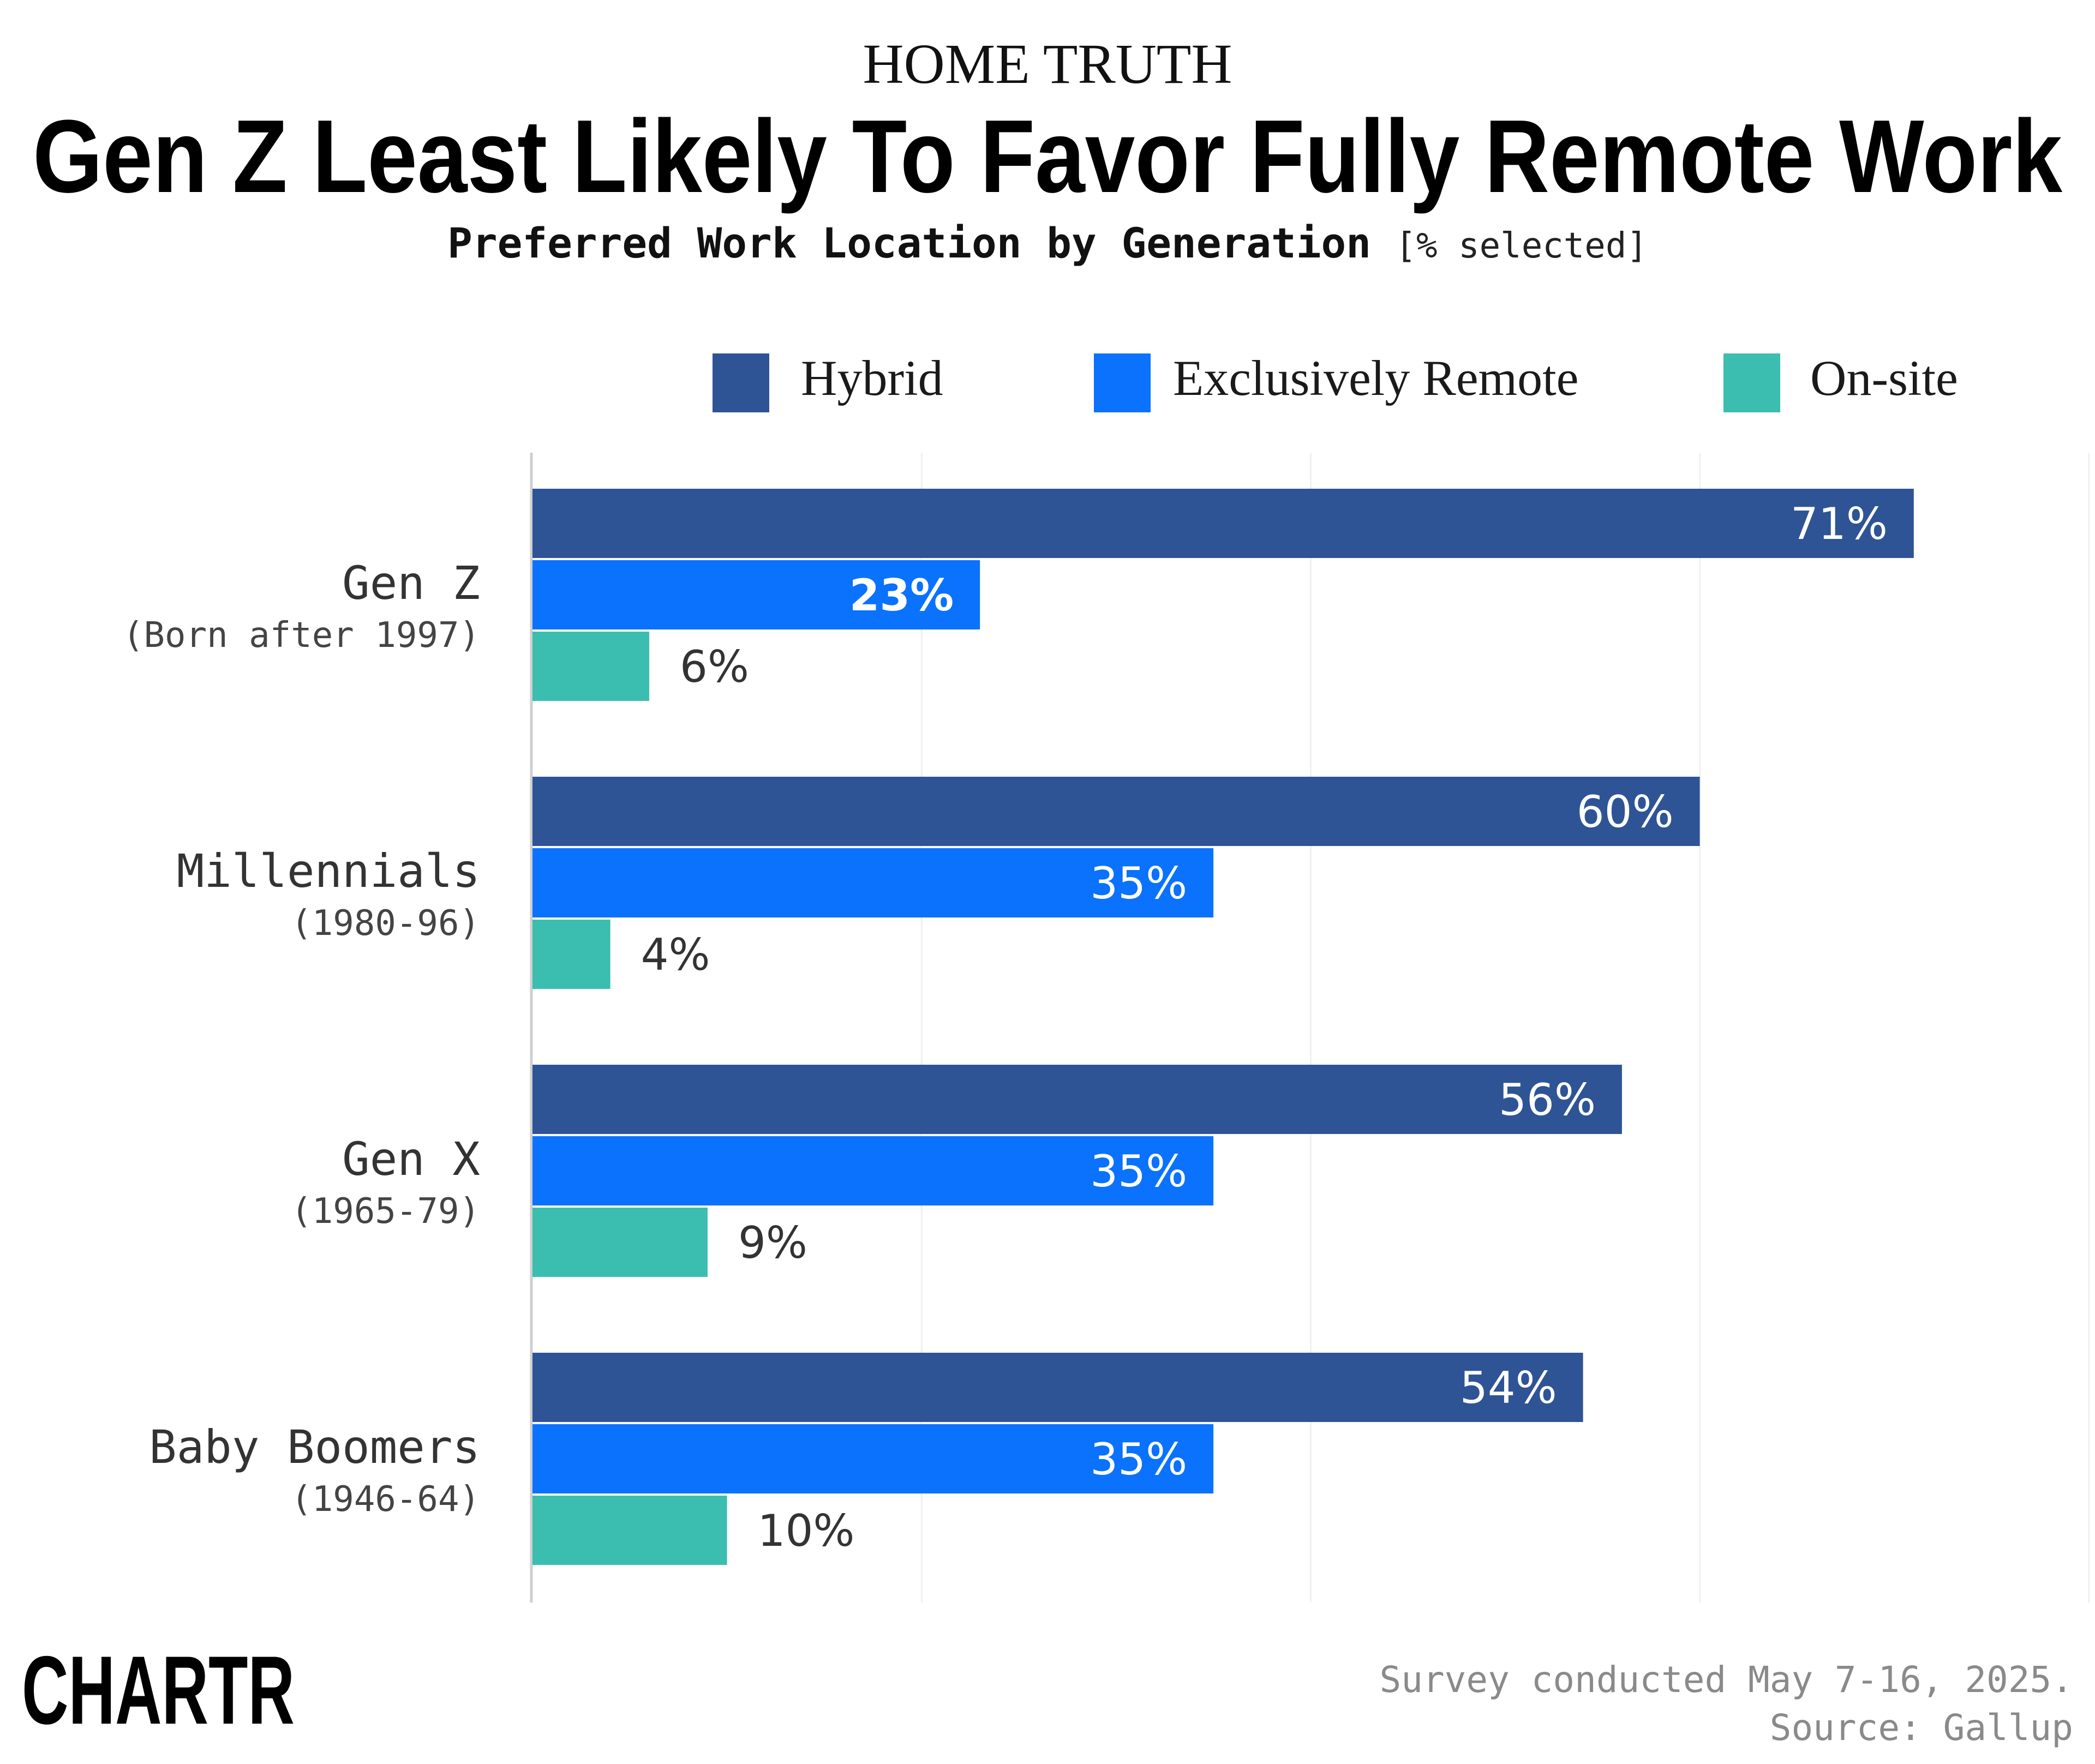  Describe the element at coordinates (1884, 378) in the screenshot. I see `legend-label: On-site` at that location.